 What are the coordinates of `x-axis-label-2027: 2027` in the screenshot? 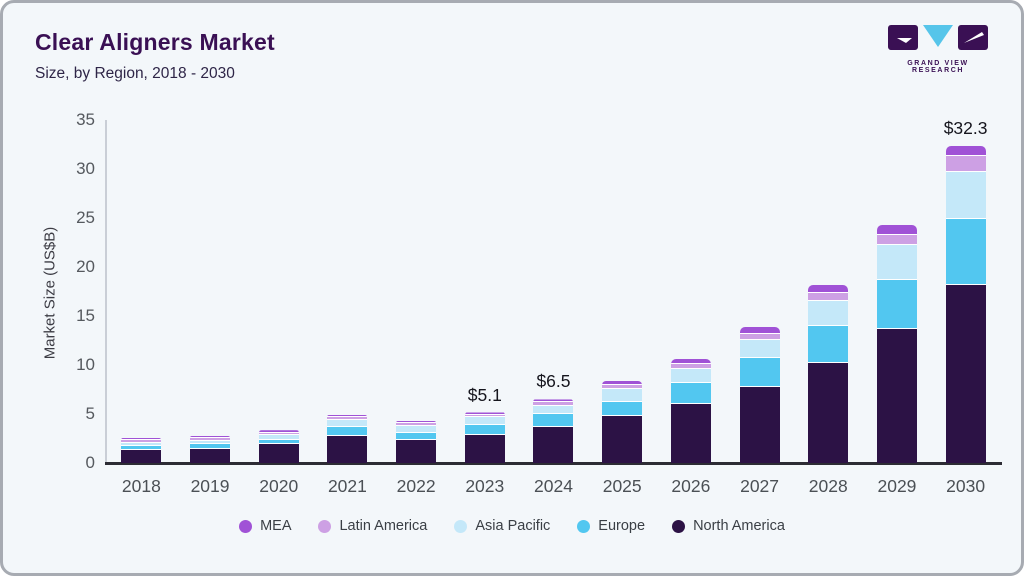 It's located at (760, 486).